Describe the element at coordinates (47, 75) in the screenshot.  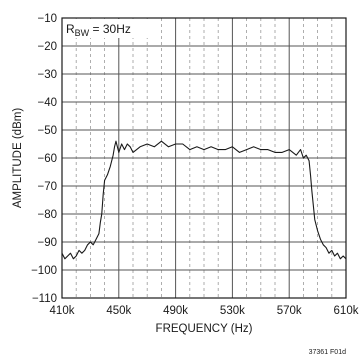
I see `y-tick-label: −30` at that location.